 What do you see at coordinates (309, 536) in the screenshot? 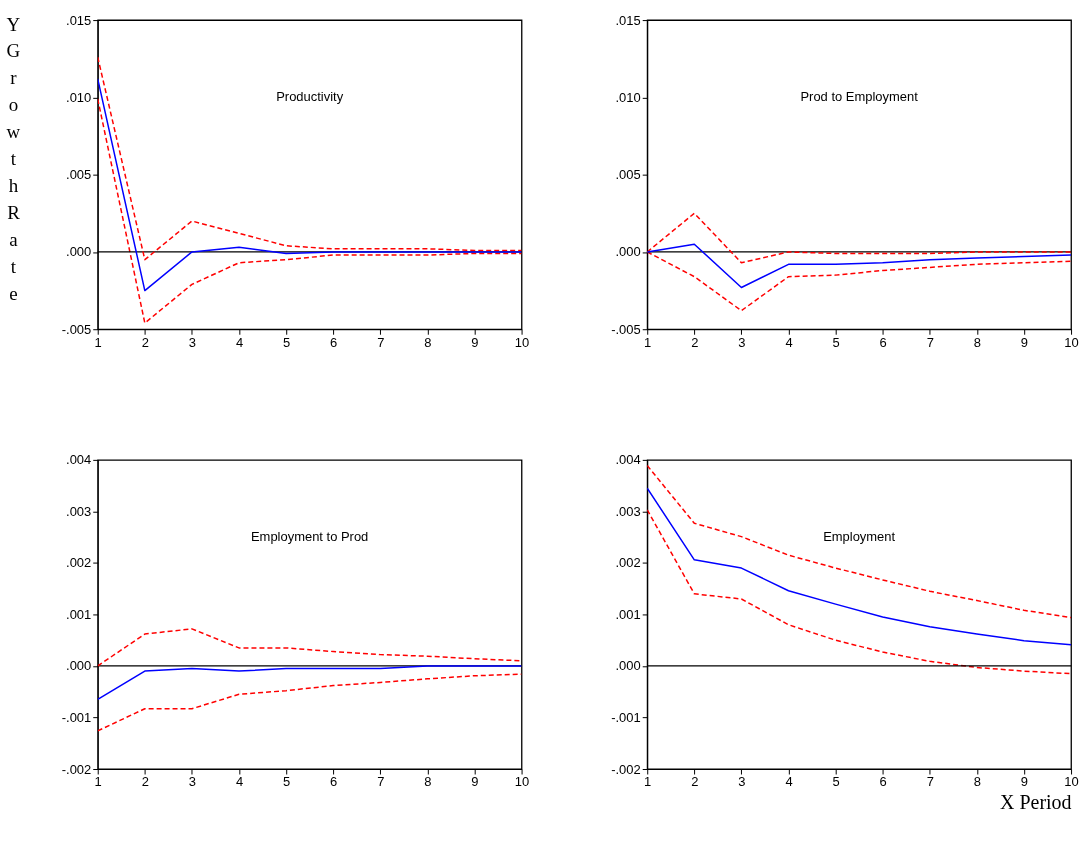
I see `text: Employment to Prod` at bounding box center [309, 536].